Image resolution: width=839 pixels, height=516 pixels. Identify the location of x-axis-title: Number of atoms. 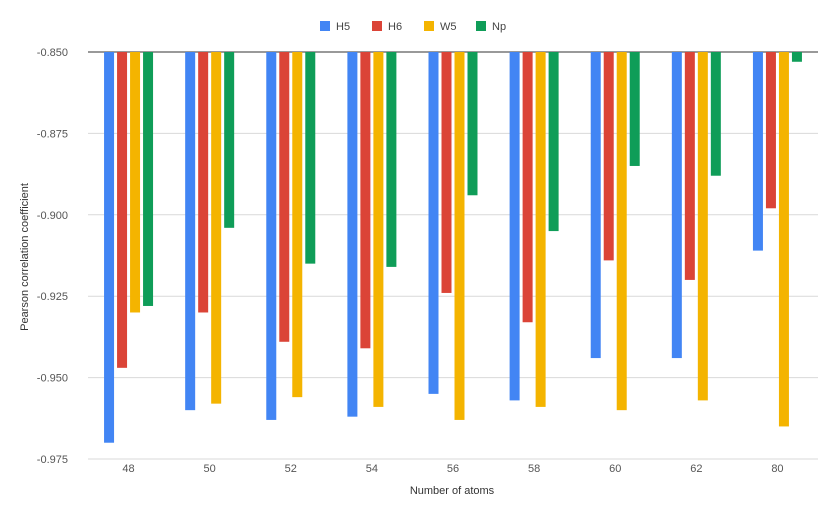
(452, 491).